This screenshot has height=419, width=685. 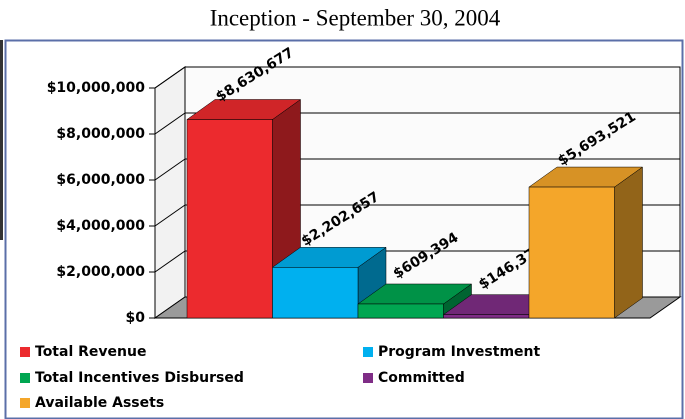 What do you see at coordinates (99, 403) in the screenshot?
I see `legend-label: Available Assets` at bounding box center [99, 403].